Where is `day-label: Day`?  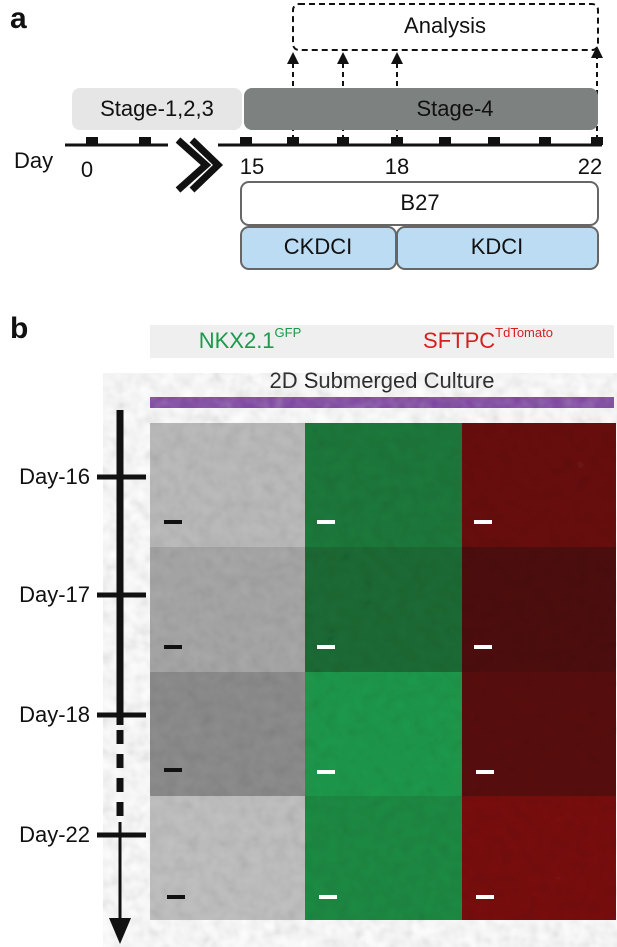 day-label: Day is located at coordinates (33, 160).